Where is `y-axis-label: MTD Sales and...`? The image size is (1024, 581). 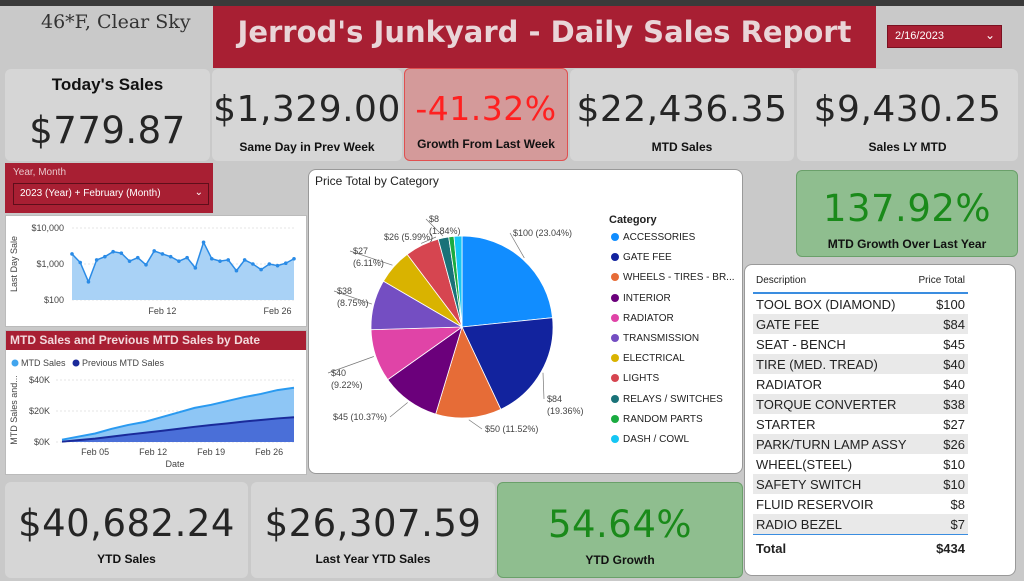
y-axis-label: MTD Sales and... is located at coordinates (14, 410).